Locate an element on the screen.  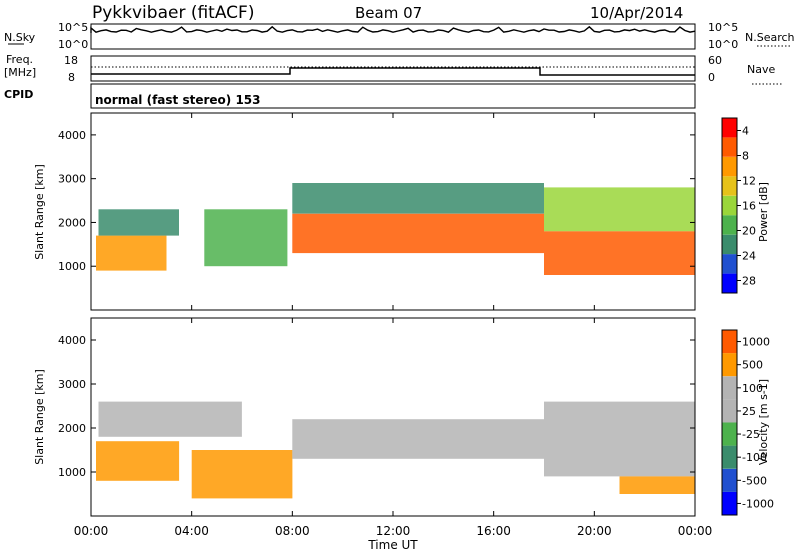
noise-right-tick-bottom: 10^0 is located at coordinates (723, 44).